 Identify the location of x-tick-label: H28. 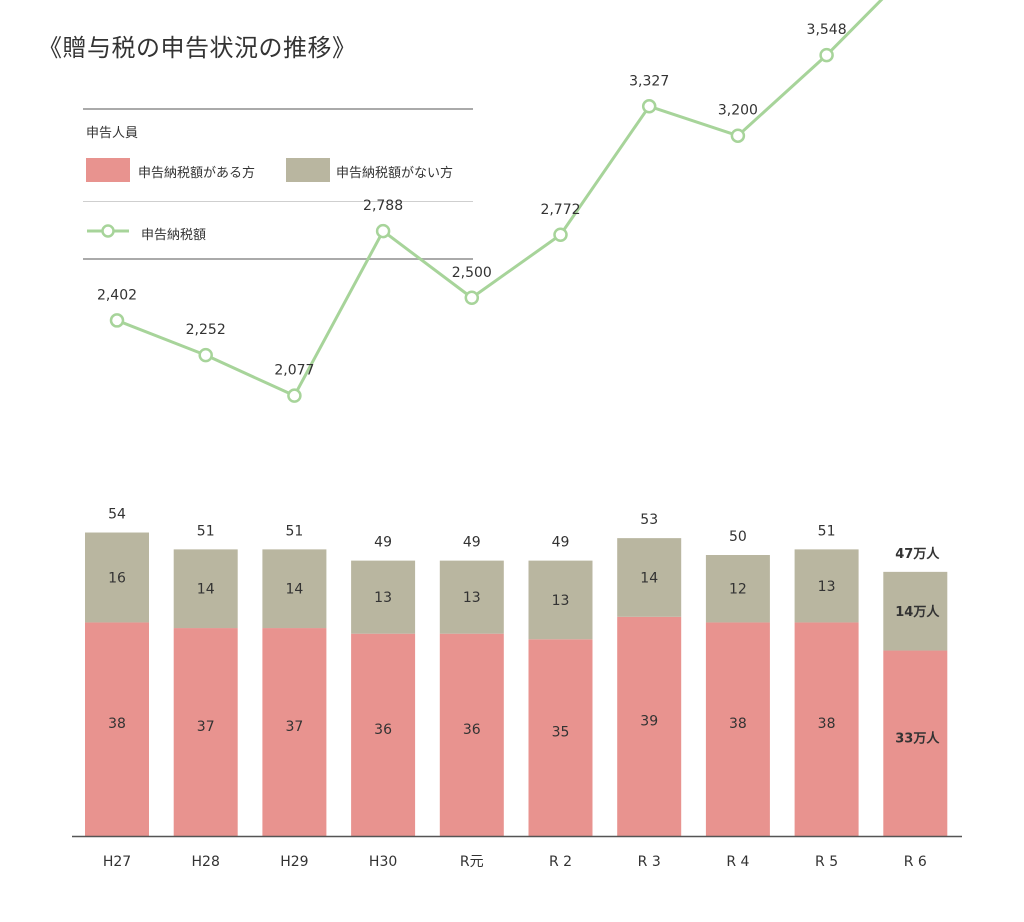
(206, 862).